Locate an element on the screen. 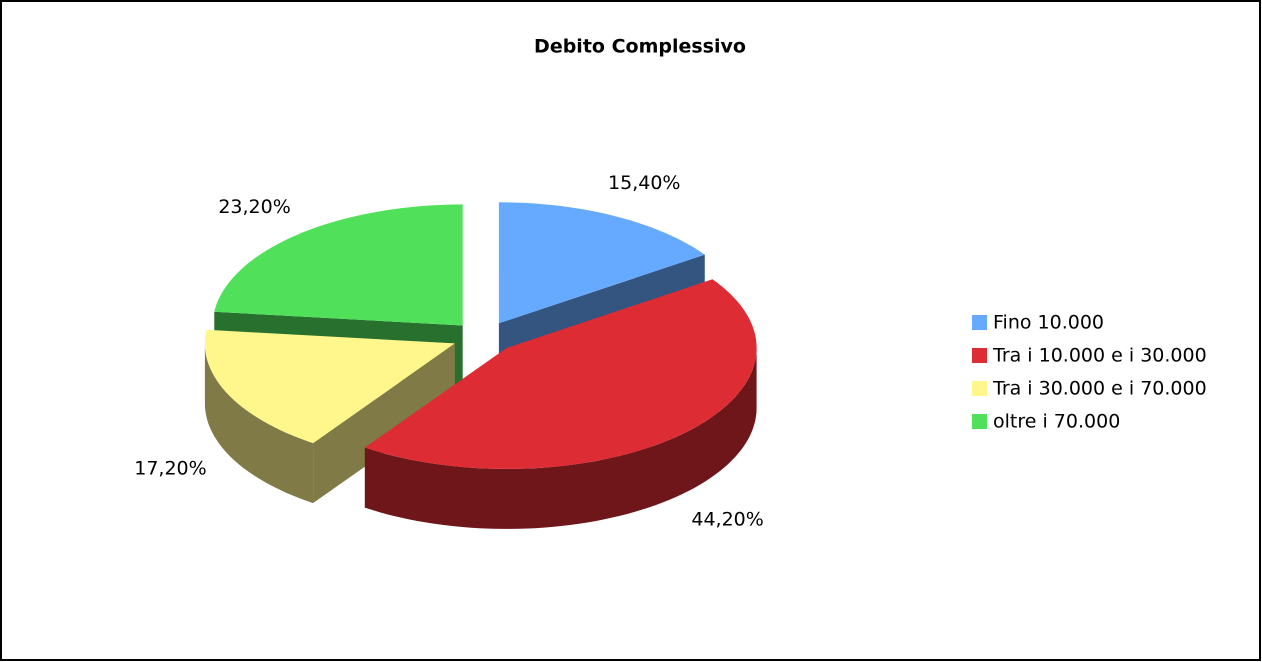 This screenshot has width=1262, height=662. legend-label: Tra i 10.000 e i 30.000 is located at coordinates (1099, 356).